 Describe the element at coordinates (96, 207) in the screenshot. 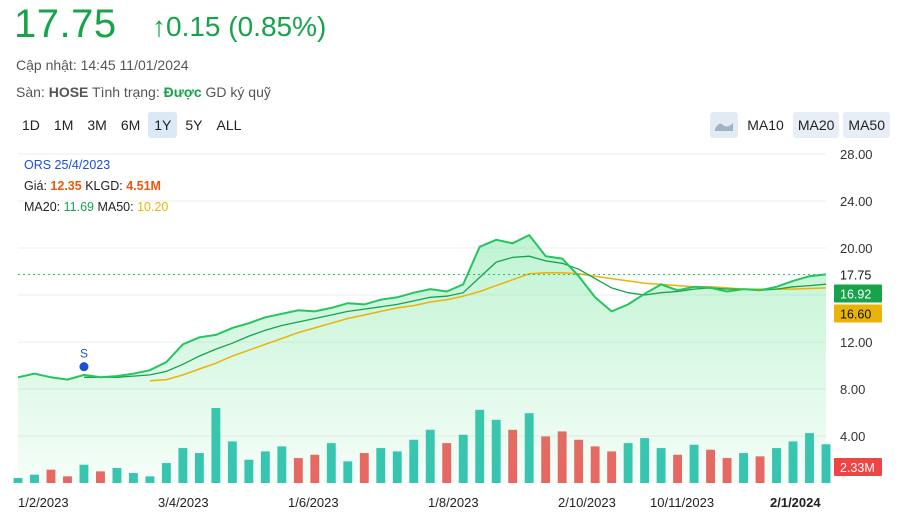

I see `tooltip-ma-line: MA20: 11.69 MA50: 10.20` at that location.